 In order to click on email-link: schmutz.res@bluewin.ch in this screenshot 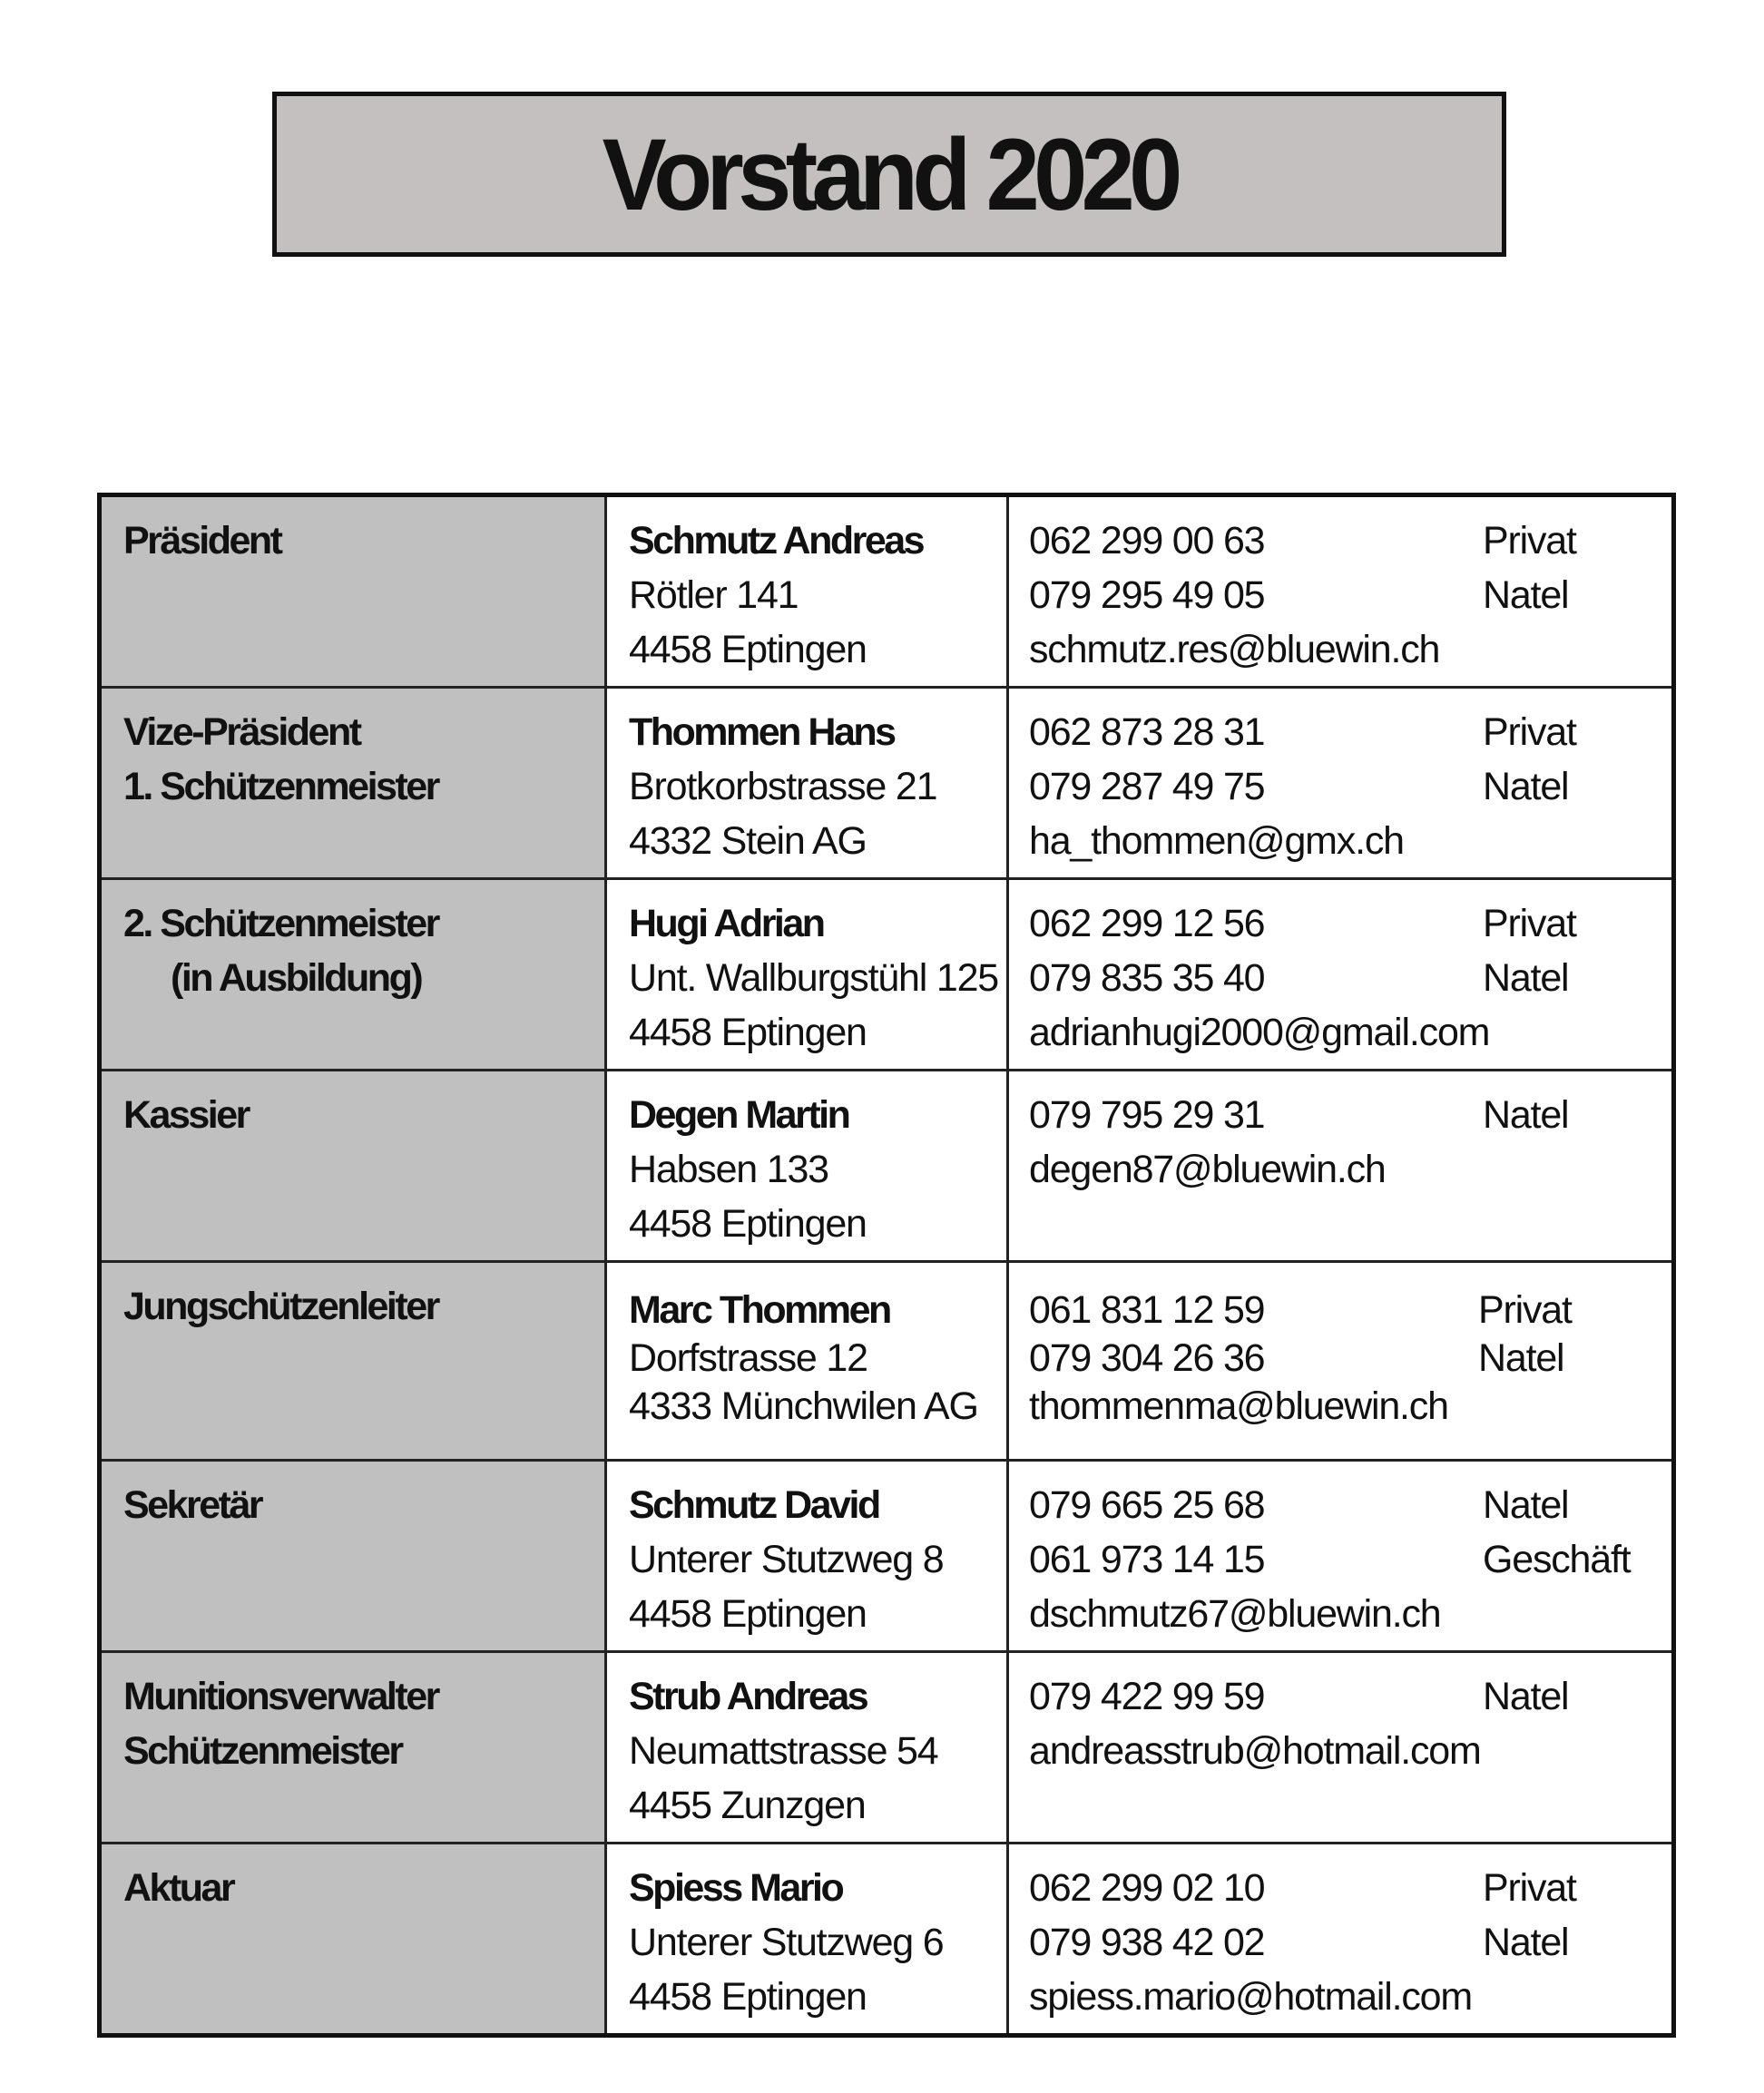, I will do `click(1234, 649)`.